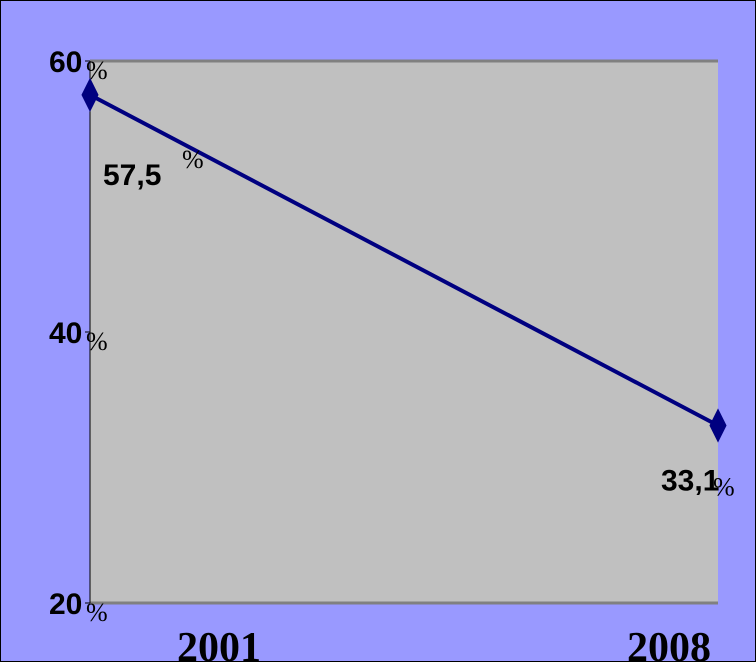  Describe the element at coordinates (65, 333) in the screenshot. I see `y-tick-label-40: 40` at that location.